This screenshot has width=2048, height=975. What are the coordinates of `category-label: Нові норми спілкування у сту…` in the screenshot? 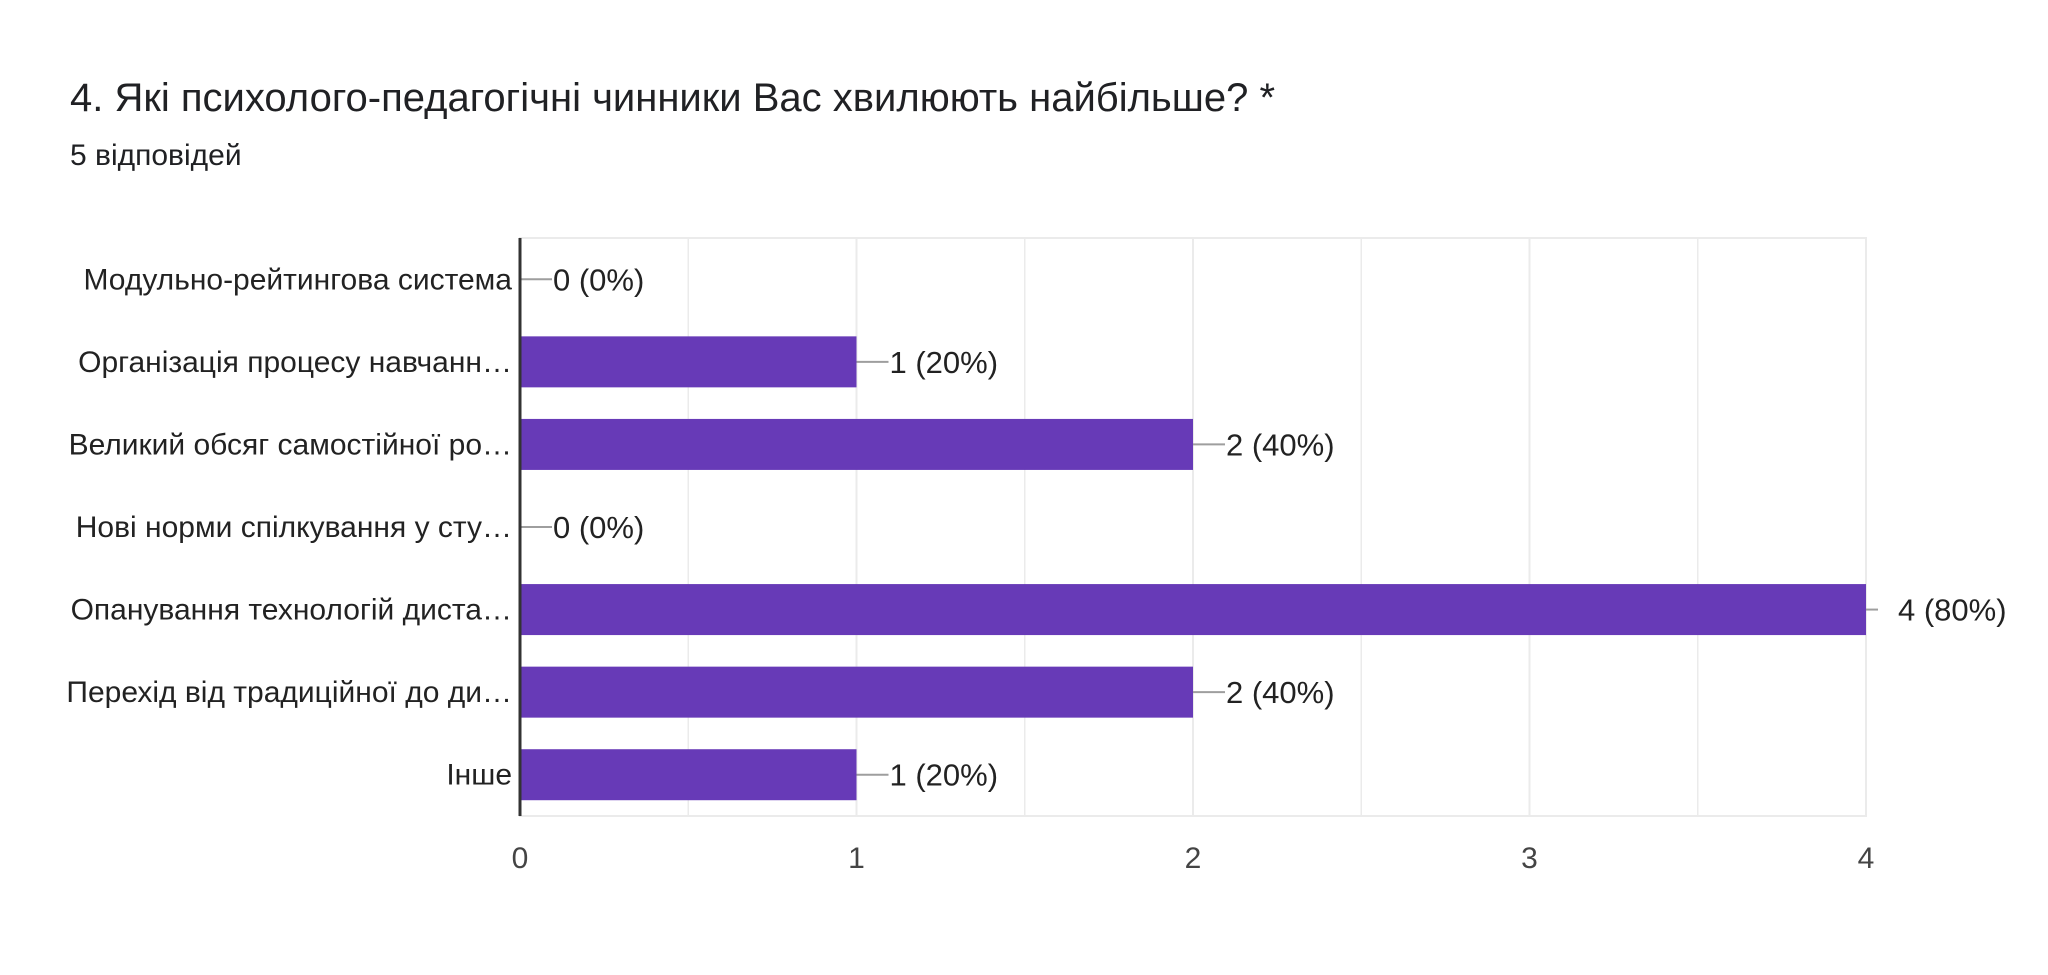 It's located at (294, 527).